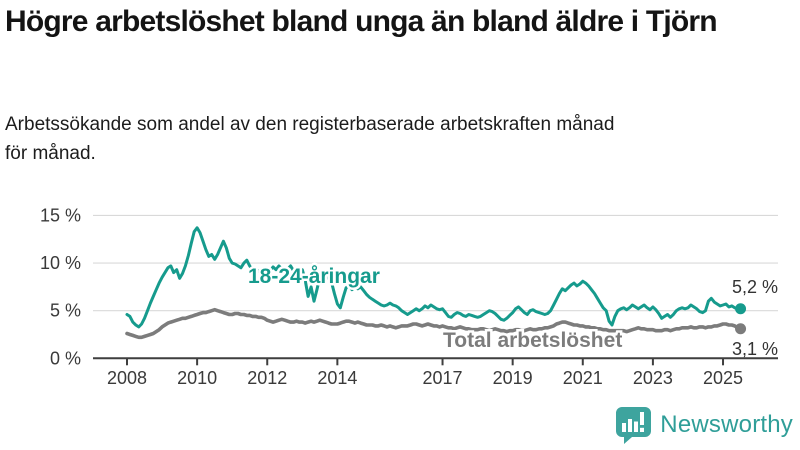 The image size is (800, 450). Describe the element at coordinates (434, 323) in the screenshot. I see `total-unemployment-line` at that location.